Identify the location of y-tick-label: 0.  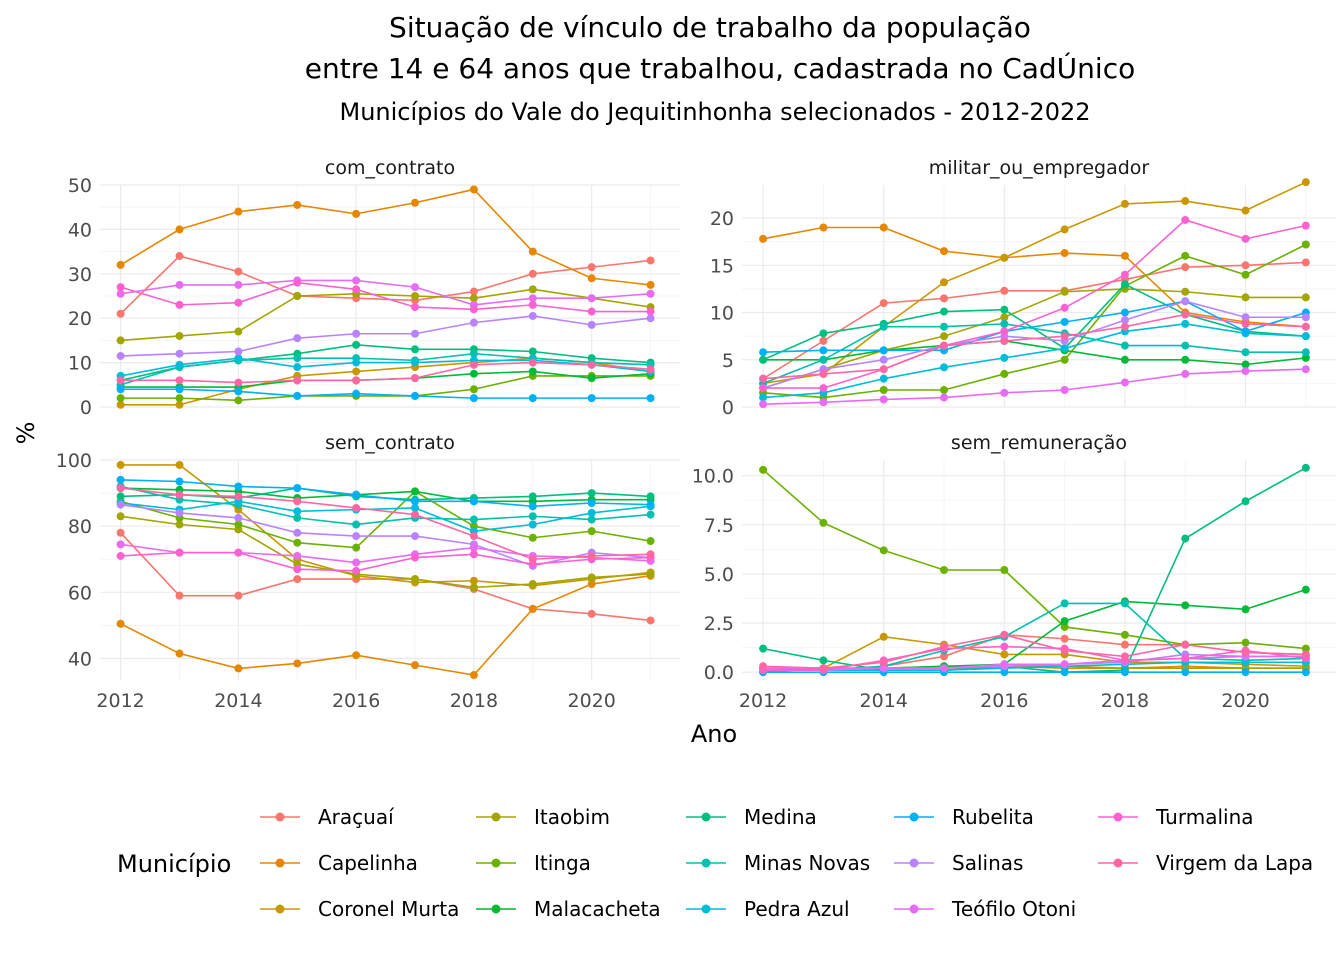
(728, 408).